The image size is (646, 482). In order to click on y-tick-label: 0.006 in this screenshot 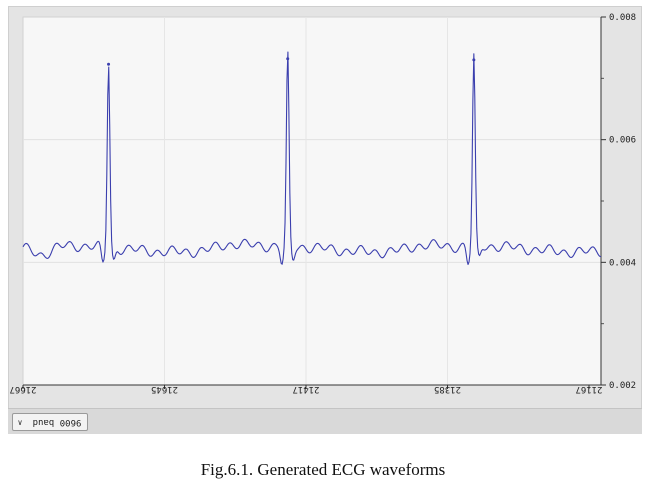, I will do `click(622, 141)`.